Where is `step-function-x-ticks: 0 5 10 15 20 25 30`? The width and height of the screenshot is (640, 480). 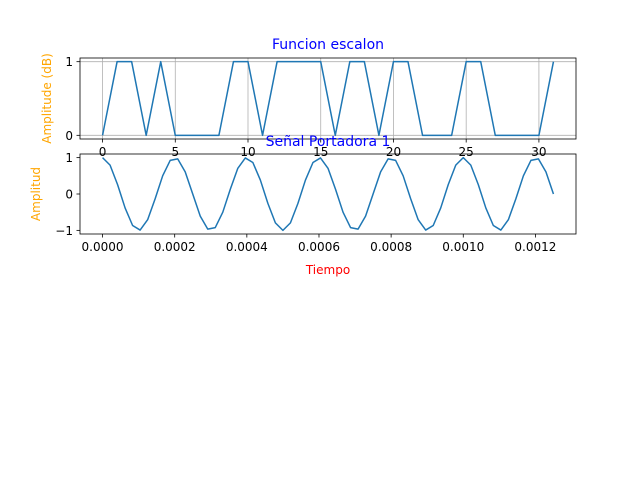 step-function-x-ticks: 0 5 10 15 20 25 30 is located at coordinates (323, 149).